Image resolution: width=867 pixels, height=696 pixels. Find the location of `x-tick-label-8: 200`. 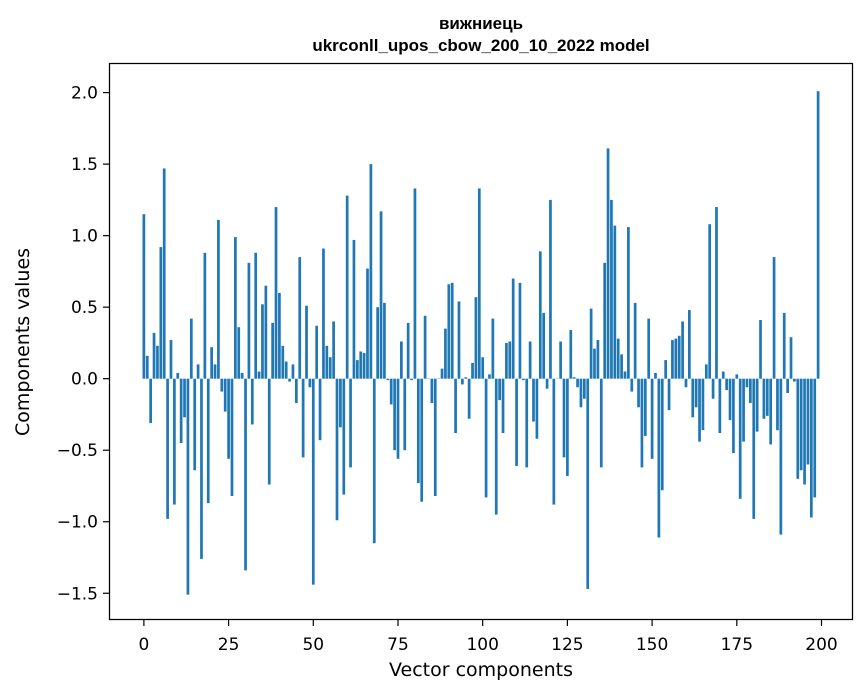

x-tick-label-8: 200 is located at coordinates (821, 645).